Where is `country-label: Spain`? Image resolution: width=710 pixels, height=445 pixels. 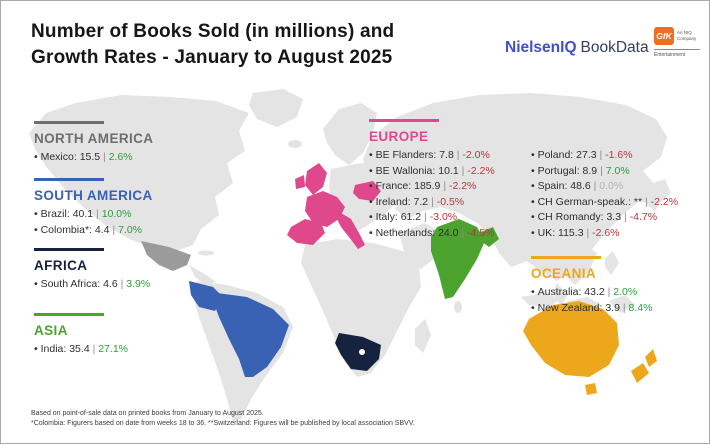 country-label: Spain is located at coordinates (550, 186).